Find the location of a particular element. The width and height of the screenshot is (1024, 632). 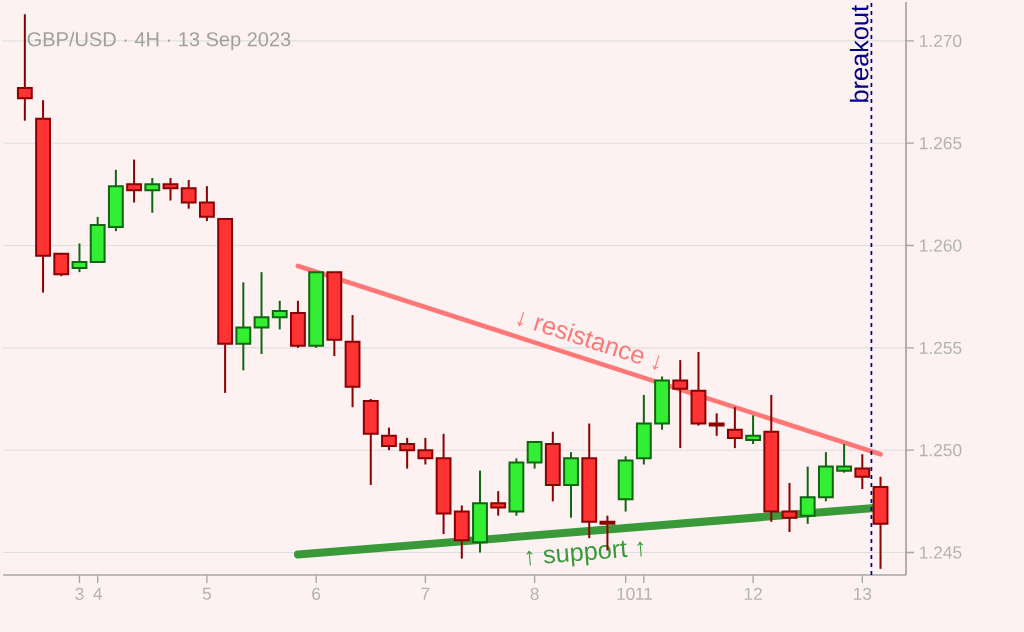

x-tick-label: 13 is located at coordinates (862, 593).